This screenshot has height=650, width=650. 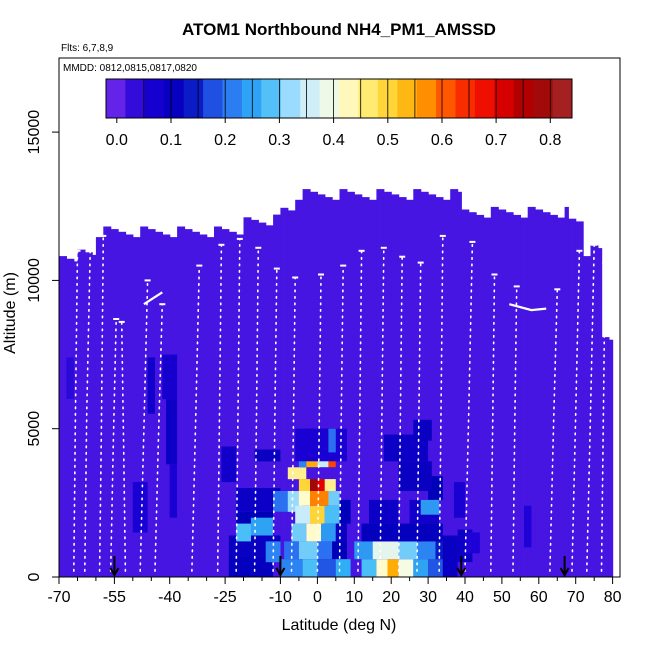 What do you see at coordinates (34, 576) in the screenshot?
I see `y-tick-label: 0` at bounding box center [34, 576].